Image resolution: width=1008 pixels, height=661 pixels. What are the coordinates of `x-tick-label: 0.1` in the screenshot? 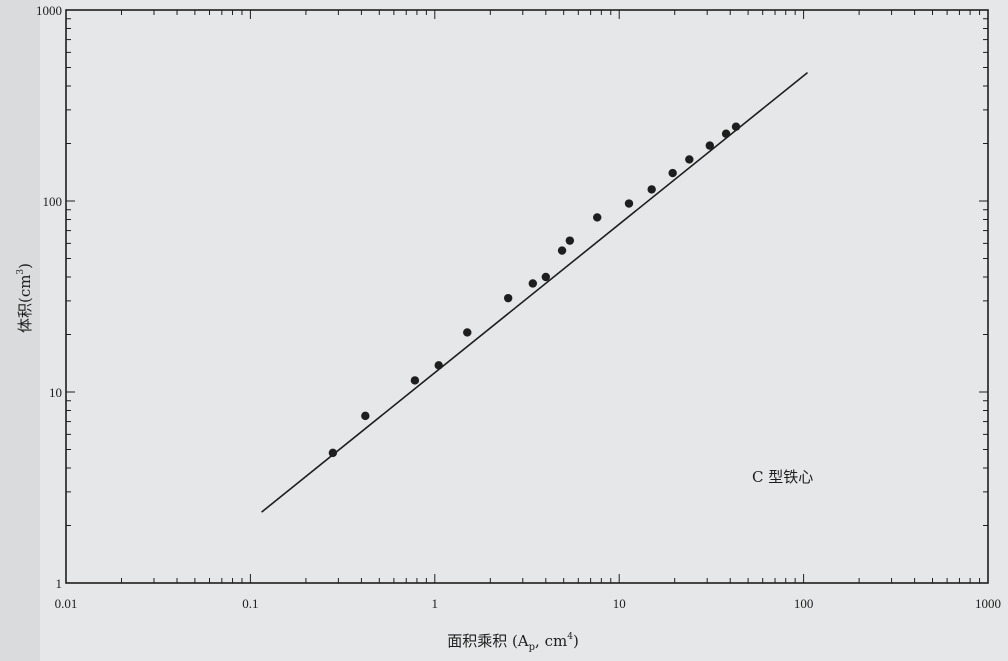 It's located at (250, 603).